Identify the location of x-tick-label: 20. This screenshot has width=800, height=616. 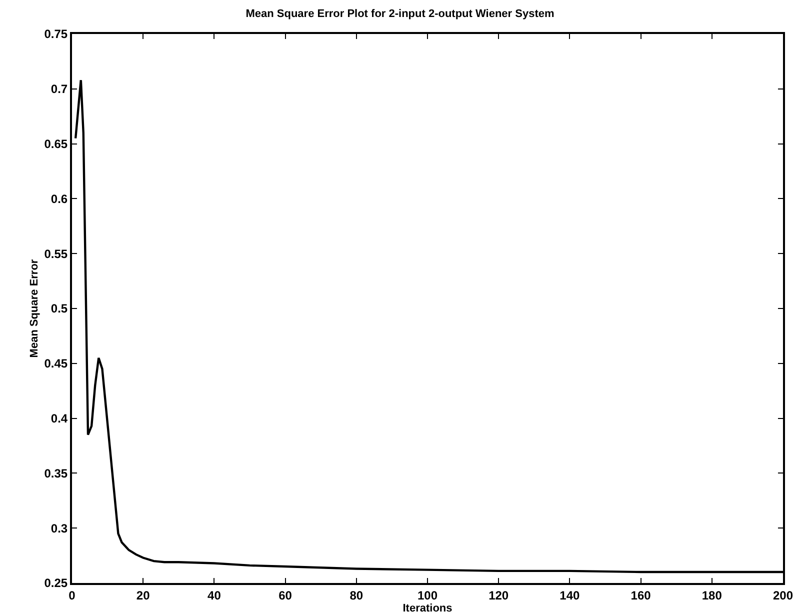
(143, 595).